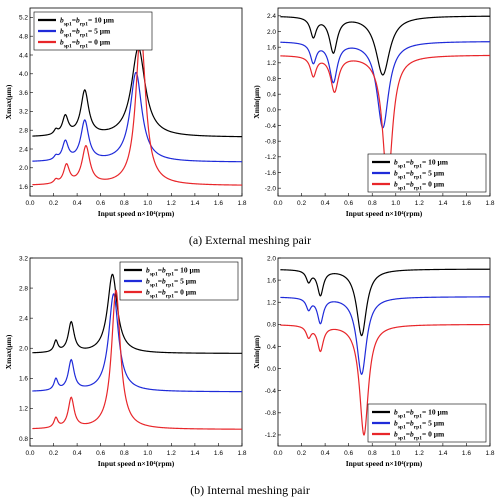 This screenshot has height=504, width=500. What do you see at coordinates (271, 413) in the screenshot?
I see `y-tick-label: -0.8` at bounding box center [271, 413].